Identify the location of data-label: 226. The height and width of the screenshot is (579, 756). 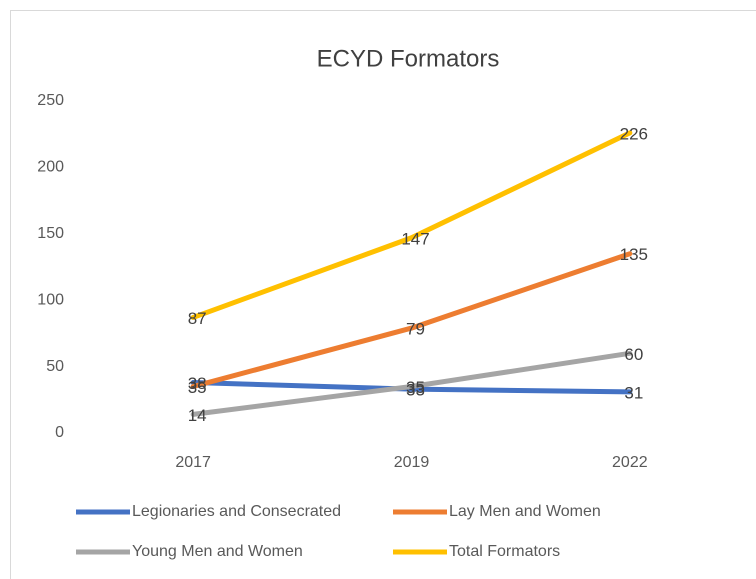
(634, 133).